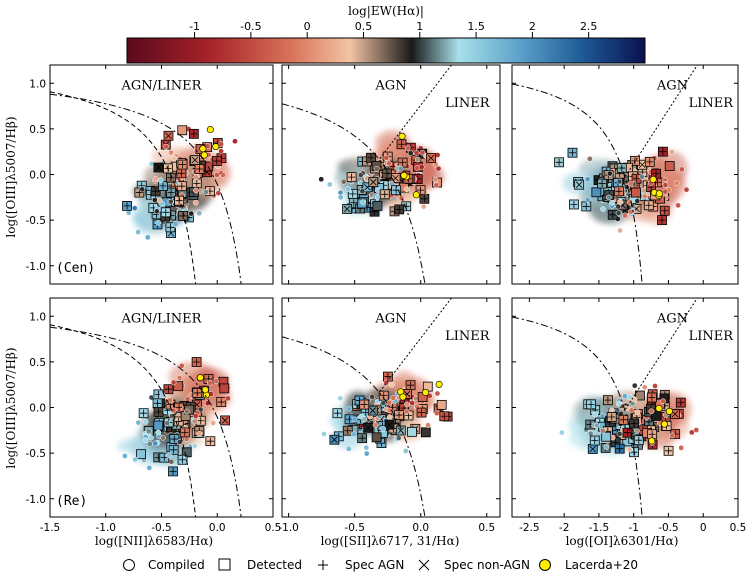 Image resolution: width=747 pixels, height=578 pixels. Describe the element at coordinates (532, 26) in the screenshot. I see `colorbar-tick-label: 2` at that location.